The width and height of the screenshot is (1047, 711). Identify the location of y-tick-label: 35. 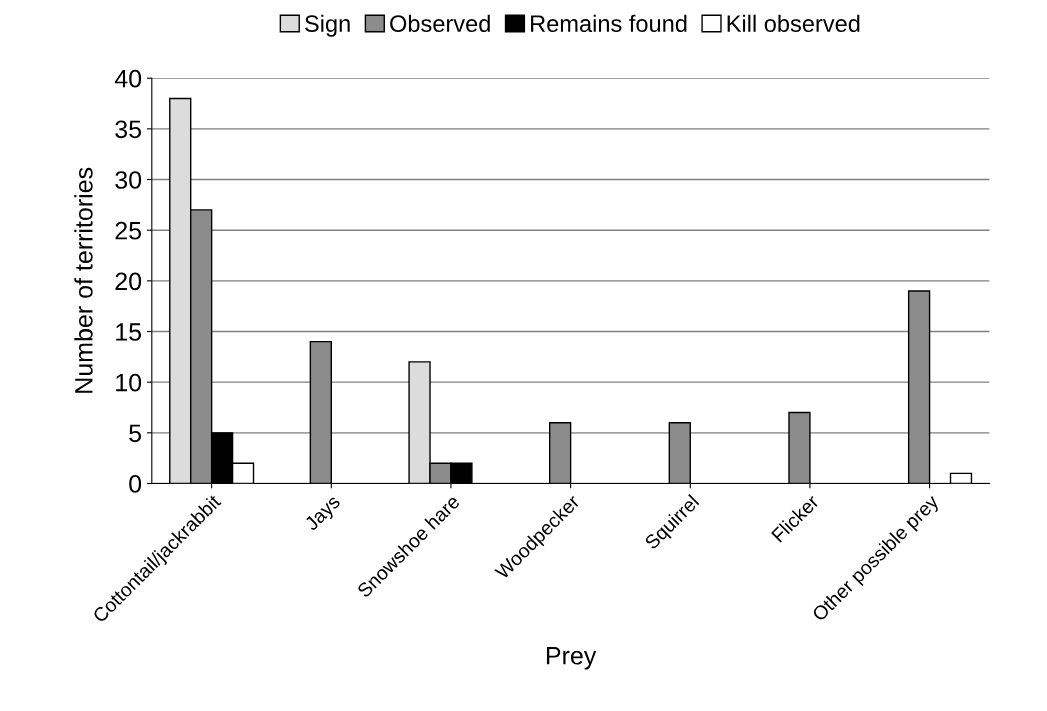
(128, 129).